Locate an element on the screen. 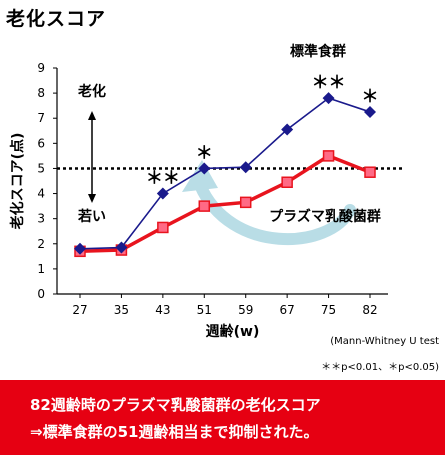 The width and height of the screenshot is (445, 455). y-tick-label: 9 is located at coordinates (41, 68).